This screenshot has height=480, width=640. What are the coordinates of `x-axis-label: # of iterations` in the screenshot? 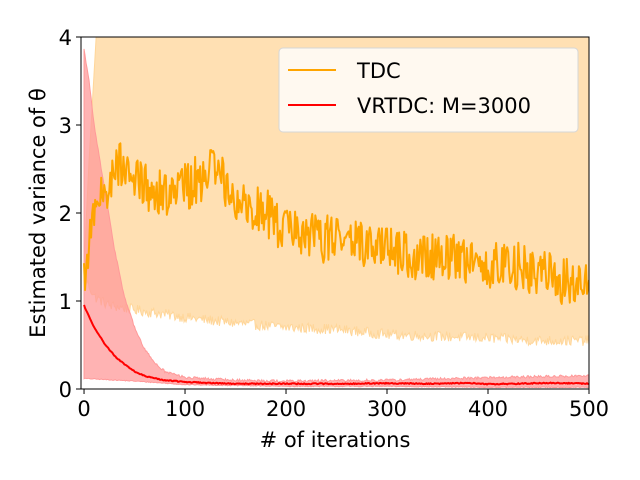 It's located at (335, 440).